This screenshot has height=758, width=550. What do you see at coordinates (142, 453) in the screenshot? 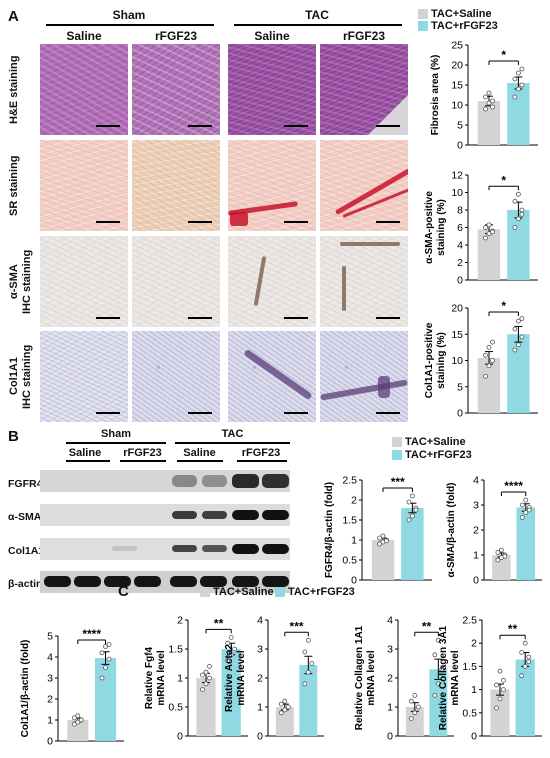
I see `panel-b-cond-sham-rfgf23: rFGF23` at bounding box center [142, 453].